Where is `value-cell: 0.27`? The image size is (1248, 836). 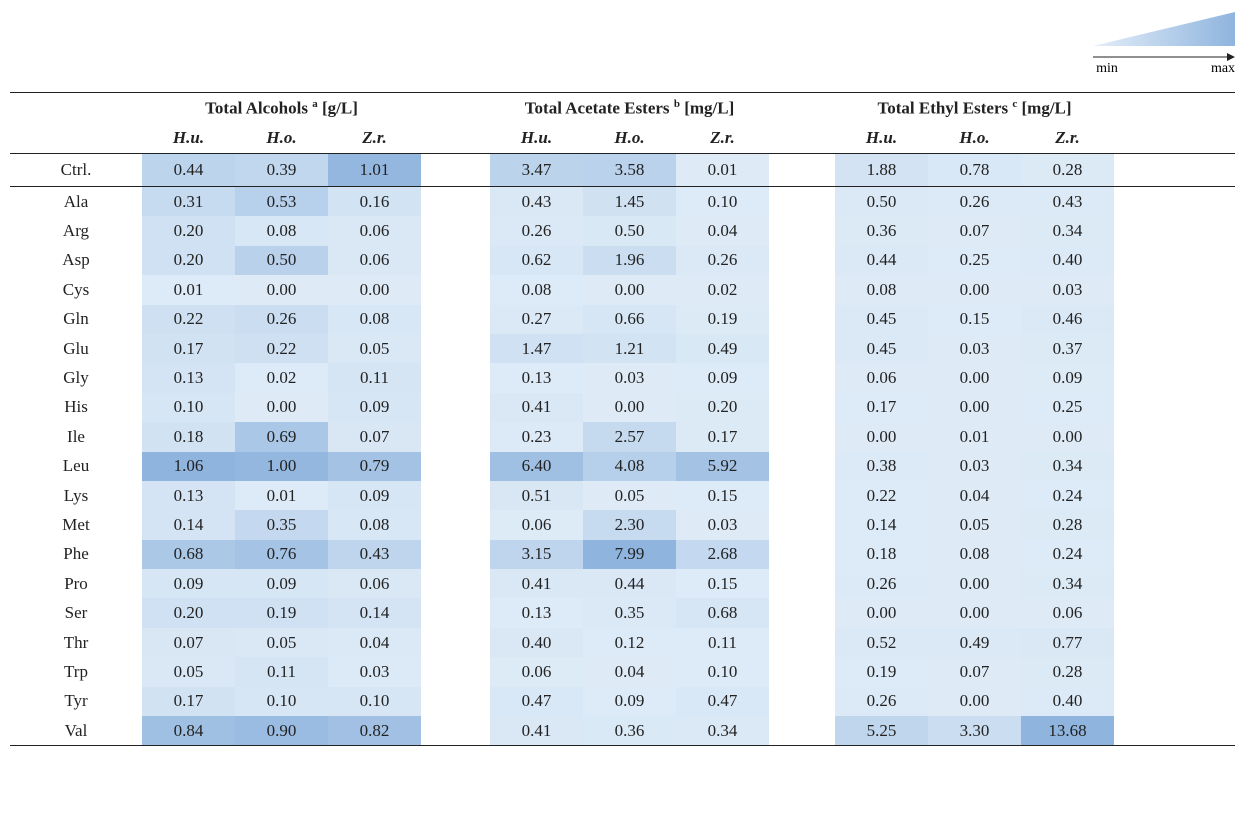 value-cell: 0.27 is located at coordinates (536, 319).